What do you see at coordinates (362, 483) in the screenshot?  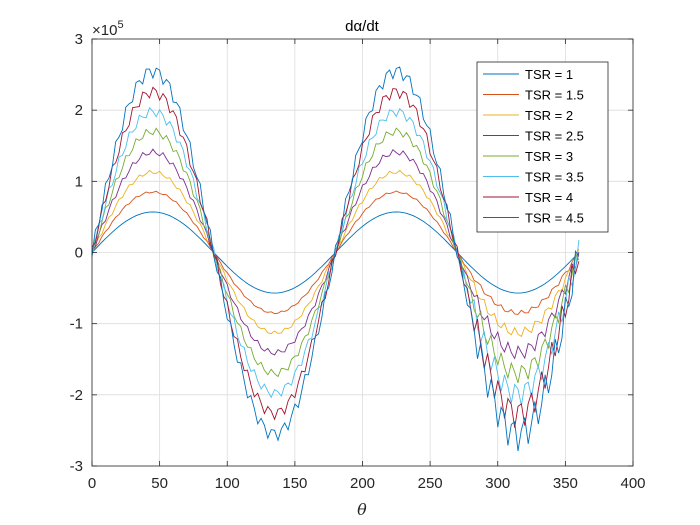 I see `x-tick-label: 200` at bounding box center [362, 483].